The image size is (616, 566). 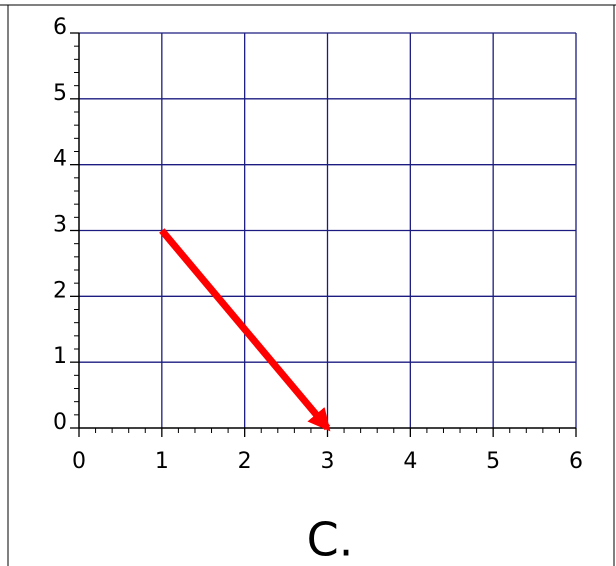 I want to click on x-tick-label: 5, so click(x=493, y=461).